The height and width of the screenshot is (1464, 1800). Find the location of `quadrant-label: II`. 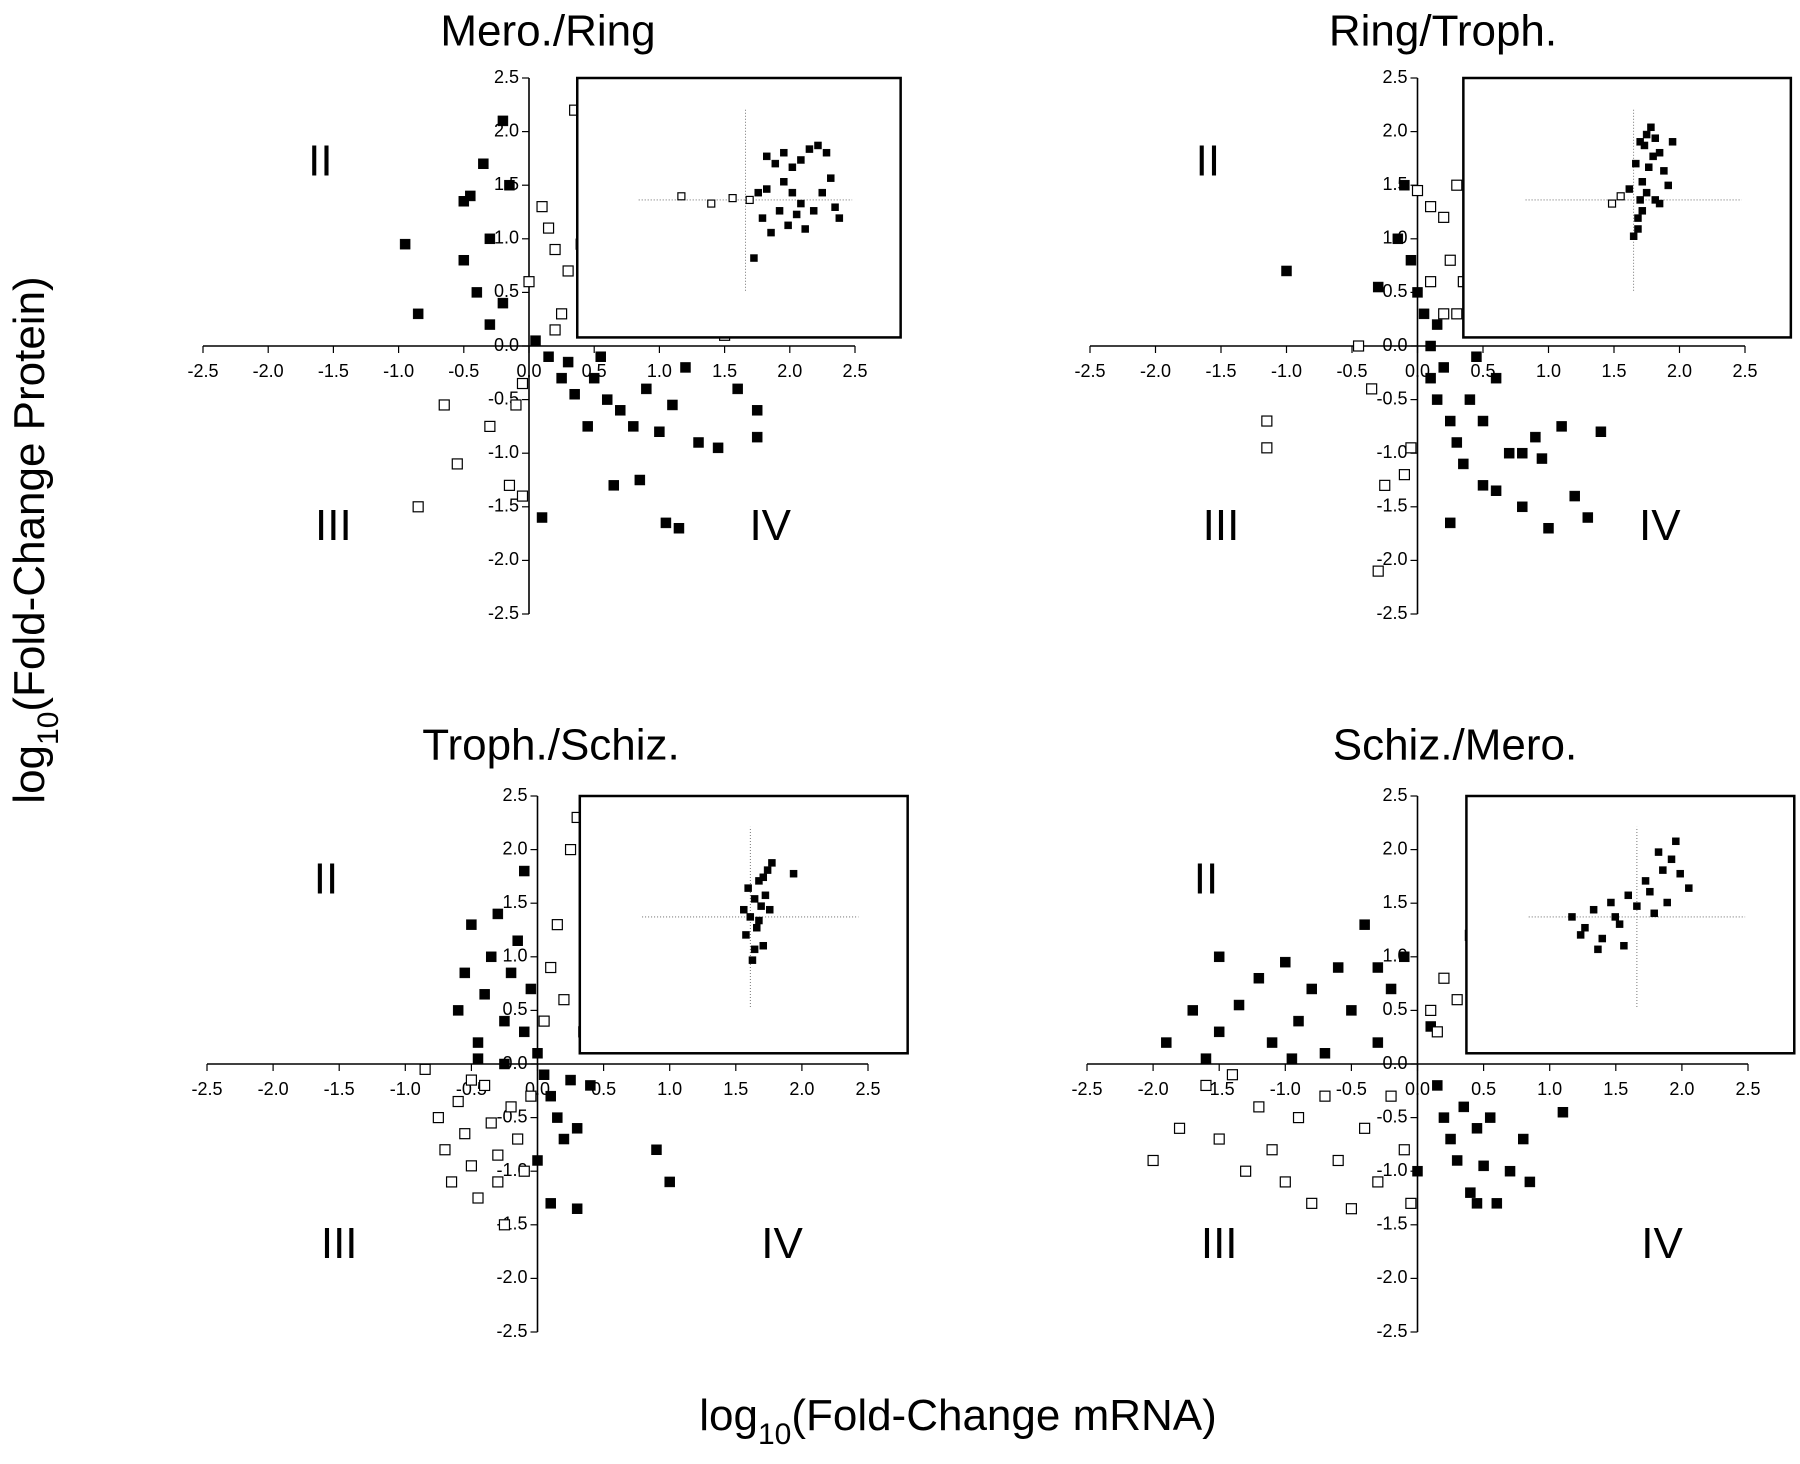

quadrant-label: II is located at coordinates (1206, 878).